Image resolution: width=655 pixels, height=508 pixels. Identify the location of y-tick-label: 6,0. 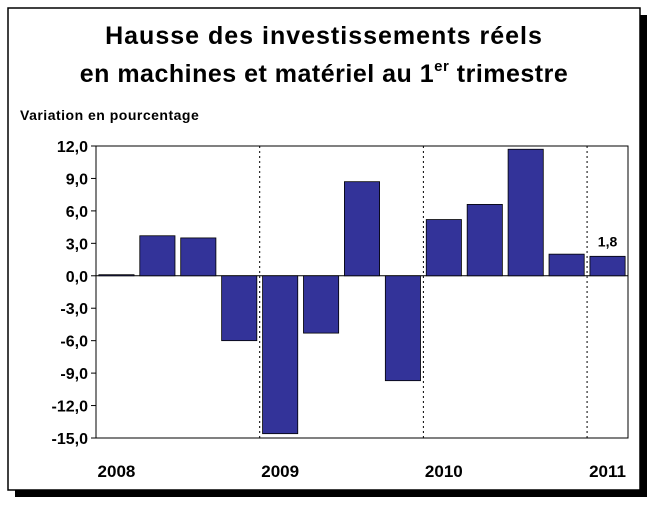
(77, 212).